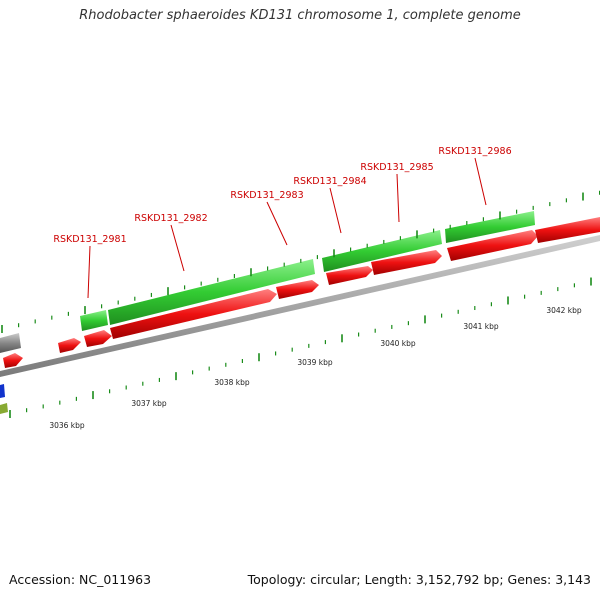 The image size is (600, 600). Describe the element at coordinates (69, 345) in the screenshot. I see `gene-red-a` at that location.